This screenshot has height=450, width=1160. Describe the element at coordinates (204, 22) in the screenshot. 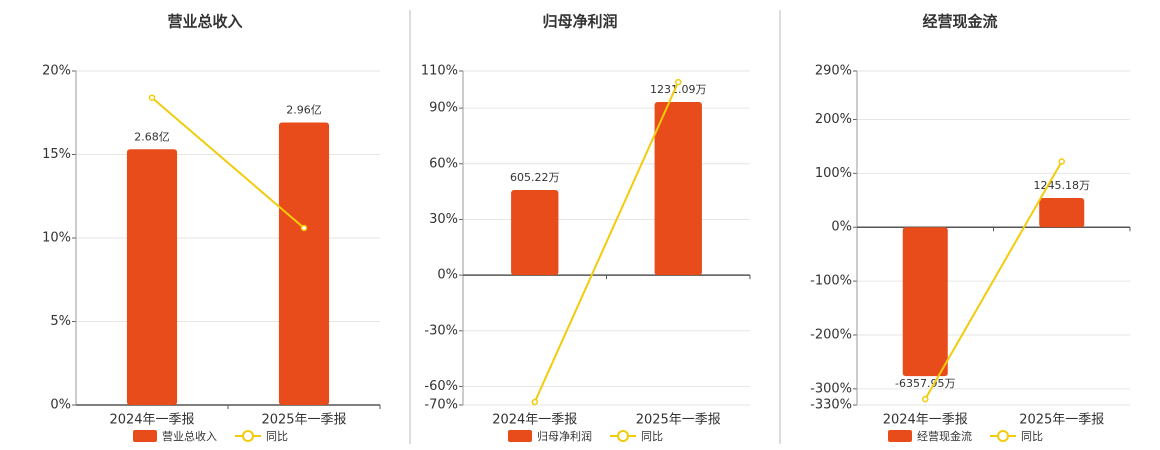

I see `chart-title: 营业总收入` at that location.